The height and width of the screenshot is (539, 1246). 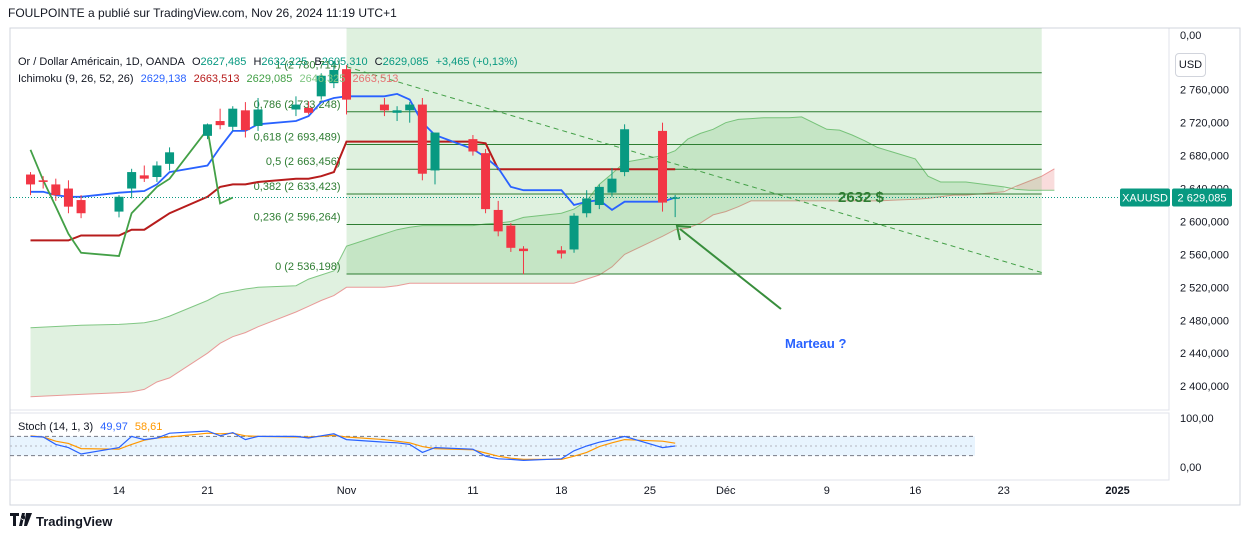 I want to click on y-axis-tick-label: 2 720,000, so click(x=1204, y=124).